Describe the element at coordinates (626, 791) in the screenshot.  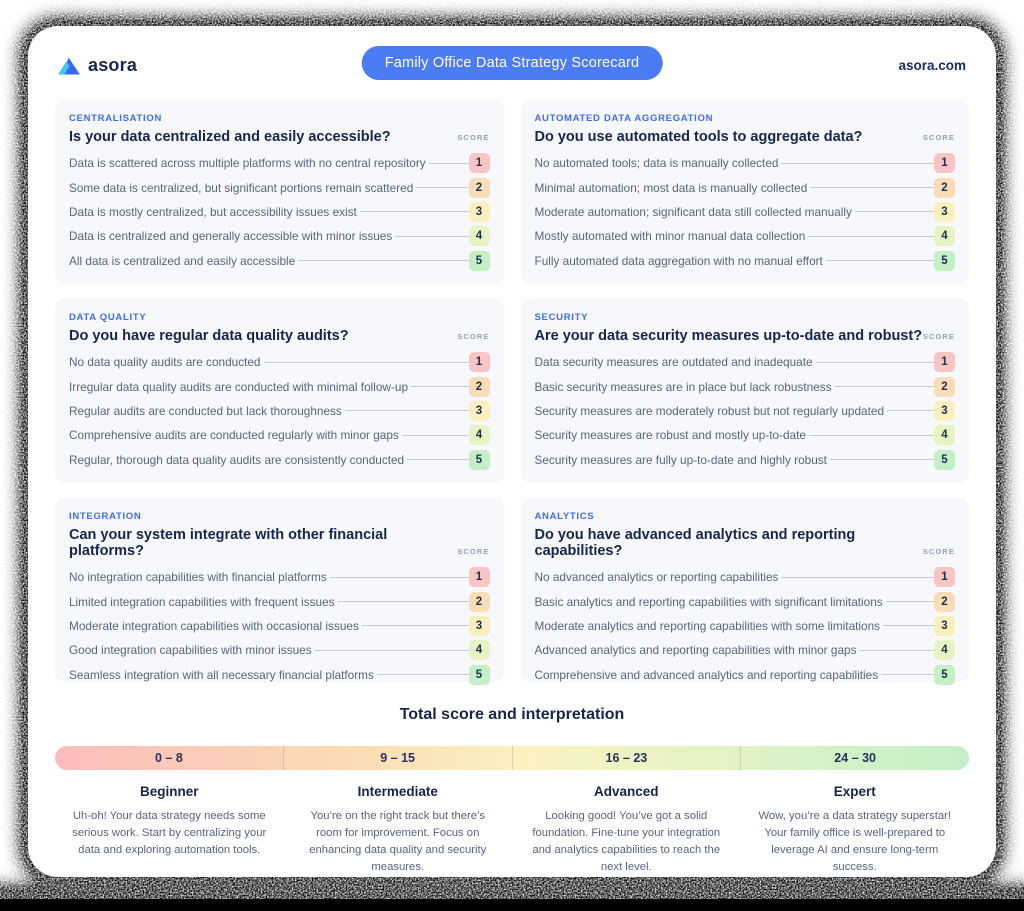
I see `tier-name: Advanced` at that location.